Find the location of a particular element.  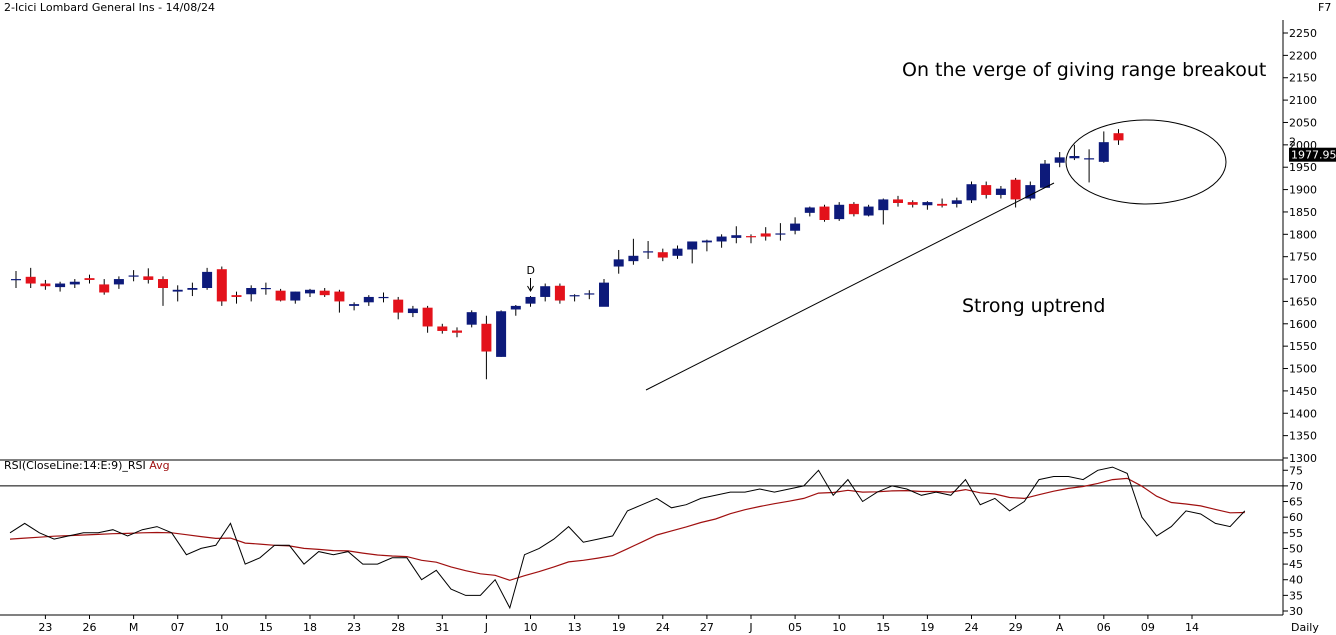

x-tick-label: 07 is located at coordinates (178, 627).